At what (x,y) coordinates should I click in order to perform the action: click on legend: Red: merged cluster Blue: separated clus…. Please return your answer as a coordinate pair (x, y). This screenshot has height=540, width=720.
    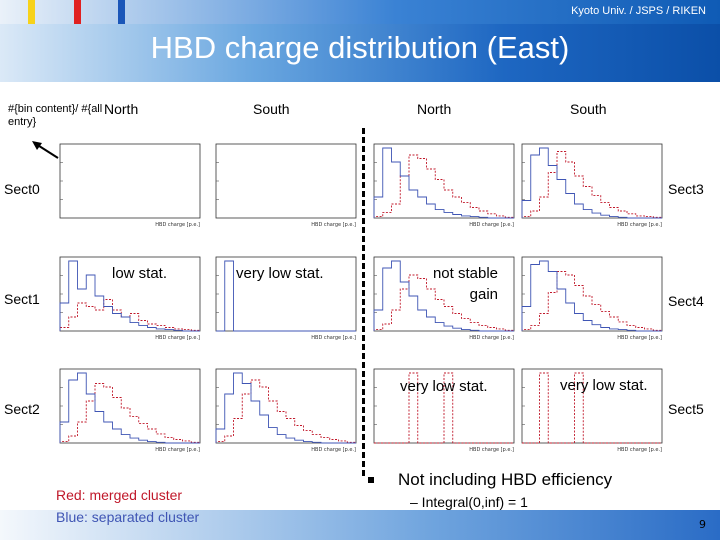
    Looking at the image, I should click on (127, 506).